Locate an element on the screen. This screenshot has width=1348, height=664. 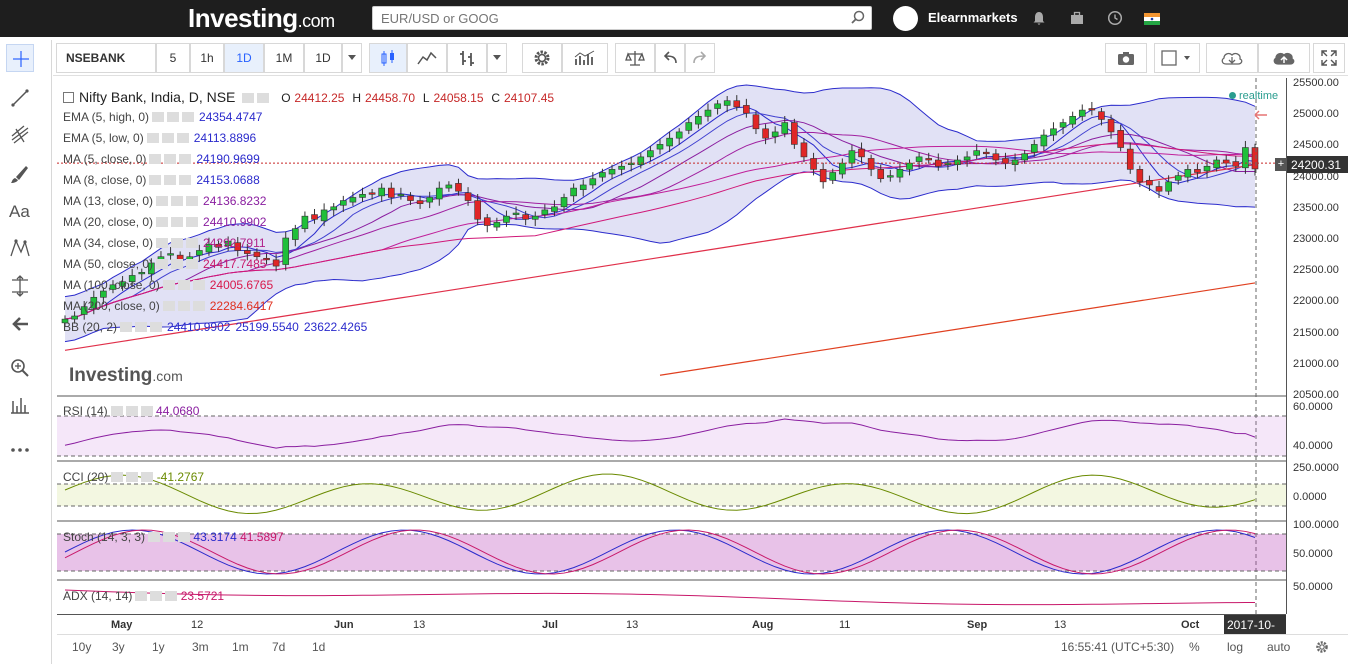
interval-chevron-down-icon is located at coordinates (352, 58).